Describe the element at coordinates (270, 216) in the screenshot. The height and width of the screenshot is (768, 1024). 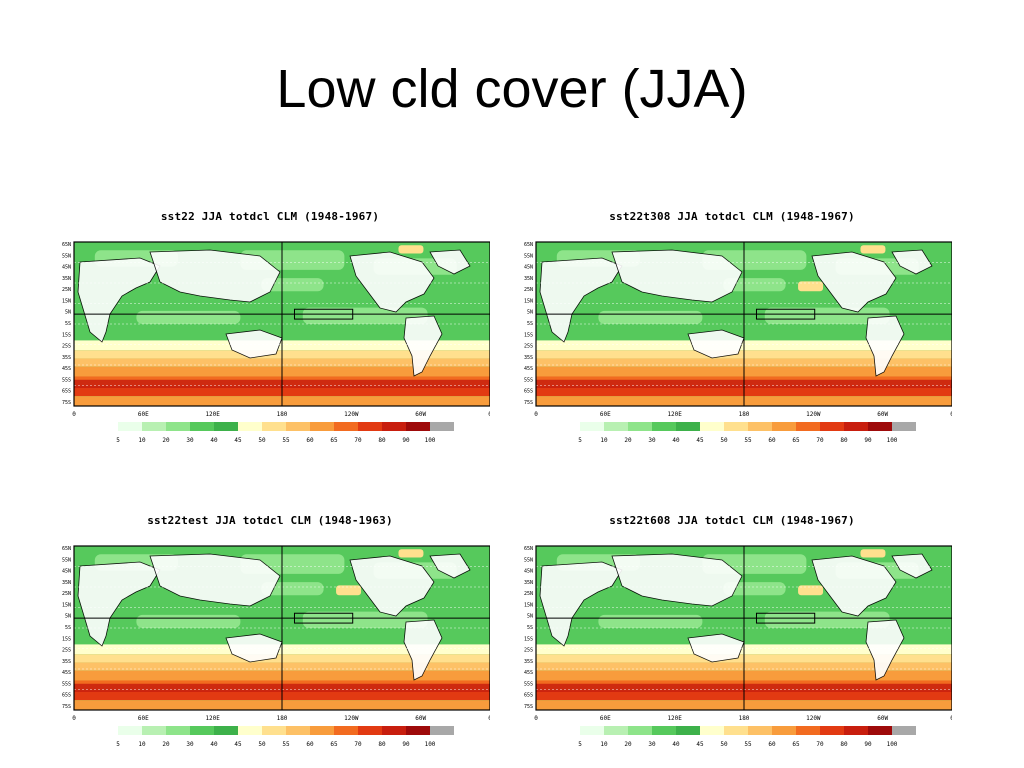
I see `panel-title: sst22 JJA totdcl CLM (1948-1967)` at that location.